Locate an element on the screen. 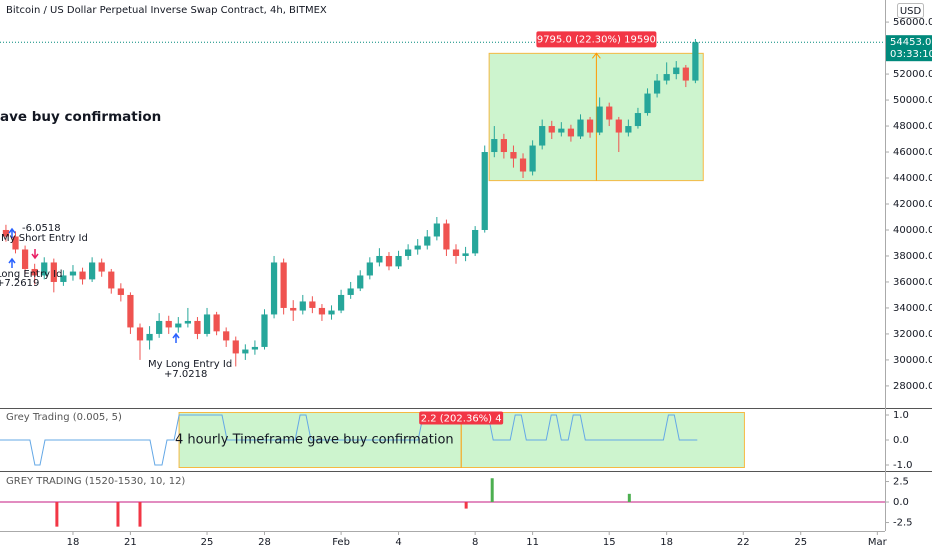 The height and width of the screenshot is (550, 932). x-tick-label: 8 is located at coordinates (475, 542).